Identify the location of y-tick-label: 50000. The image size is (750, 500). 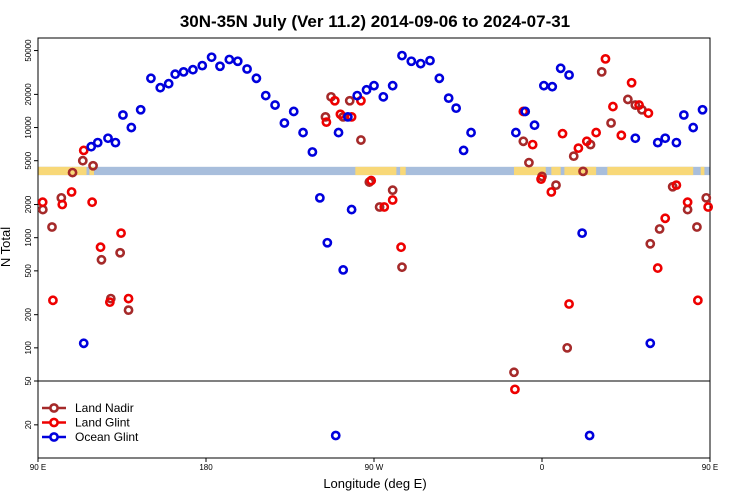
(28, 50).